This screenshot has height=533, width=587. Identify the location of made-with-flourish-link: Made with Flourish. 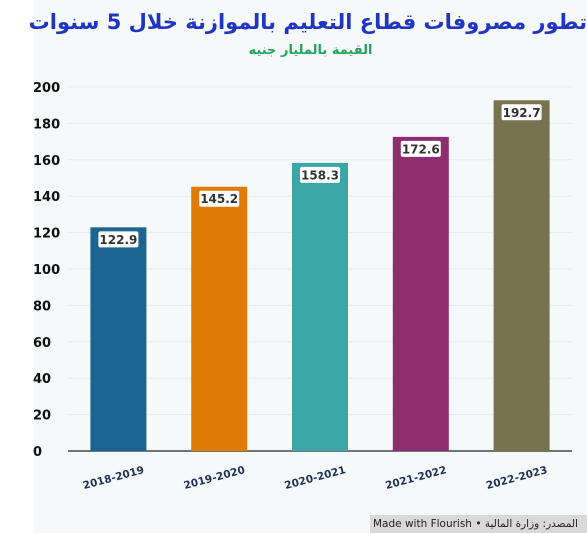
(422, 524).